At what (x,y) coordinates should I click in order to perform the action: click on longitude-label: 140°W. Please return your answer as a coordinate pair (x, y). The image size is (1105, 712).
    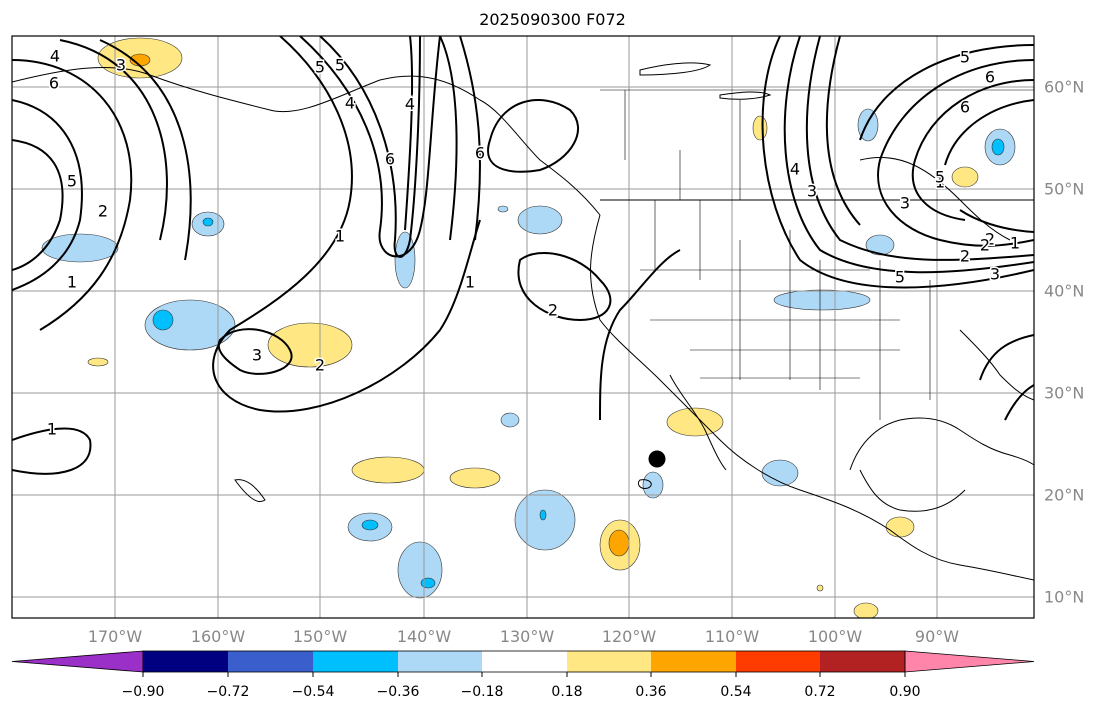
    Looking at the image, I should click on (424, 636).